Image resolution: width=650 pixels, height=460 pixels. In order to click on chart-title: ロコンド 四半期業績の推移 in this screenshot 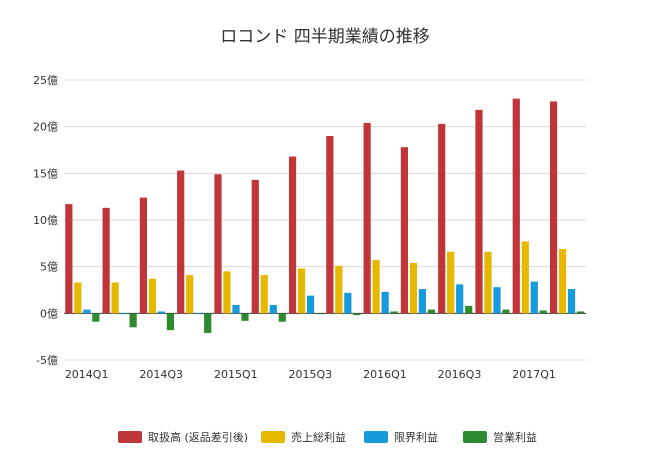, I will do `click(324, 37)`.